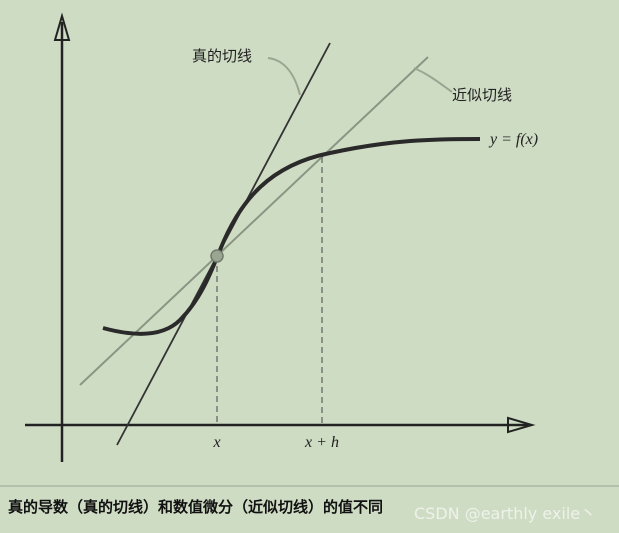  Describe the element at coordinates (513, 139) in the screenshot. I see `curve-label: y = f(x)` at that location.